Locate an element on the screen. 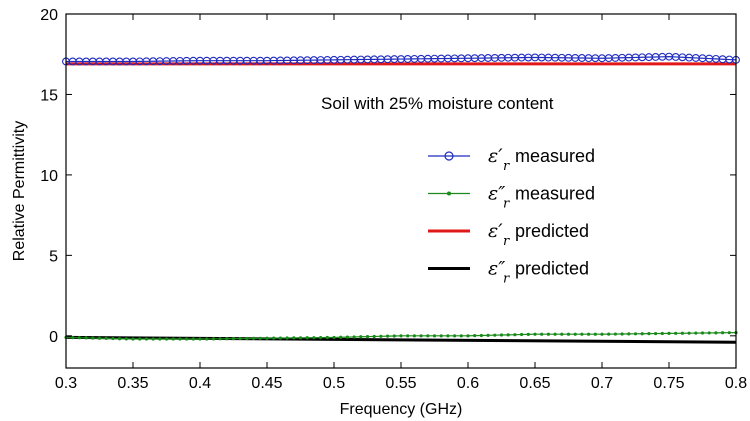 Image resolution: width=750 pixels, height=421 pixels. y-axis-title: Relative Permittivity is located at coordinates (19, 191).